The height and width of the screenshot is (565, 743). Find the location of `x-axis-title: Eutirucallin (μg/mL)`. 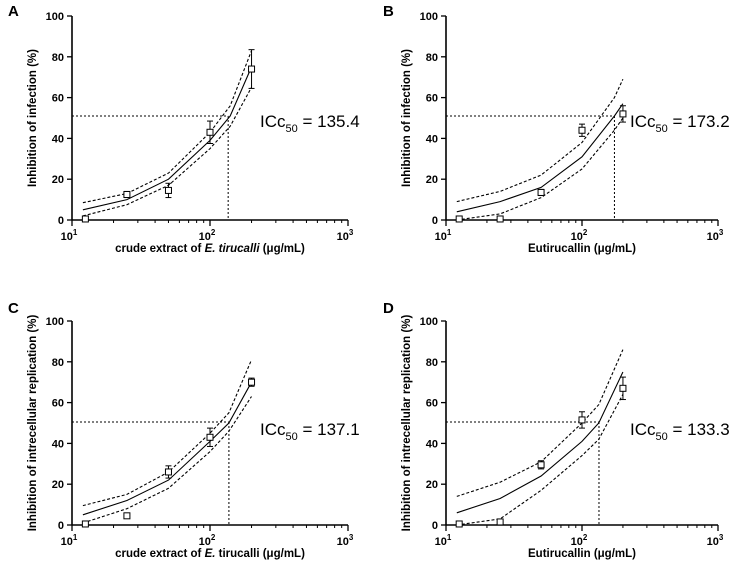

x-axis-title: Eutirucallin (μg/mL) is located at coordinates (582, 249).